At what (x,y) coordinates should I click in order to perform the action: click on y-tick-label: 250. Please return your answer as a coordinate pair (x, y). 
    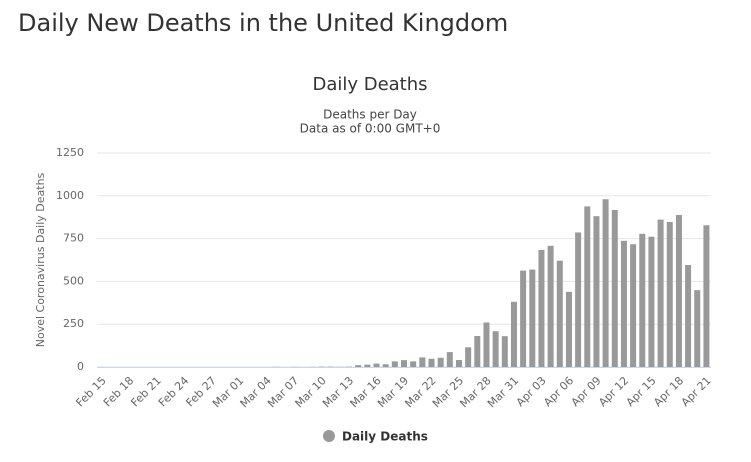
    Looking at the image, I should click on (73, 323).